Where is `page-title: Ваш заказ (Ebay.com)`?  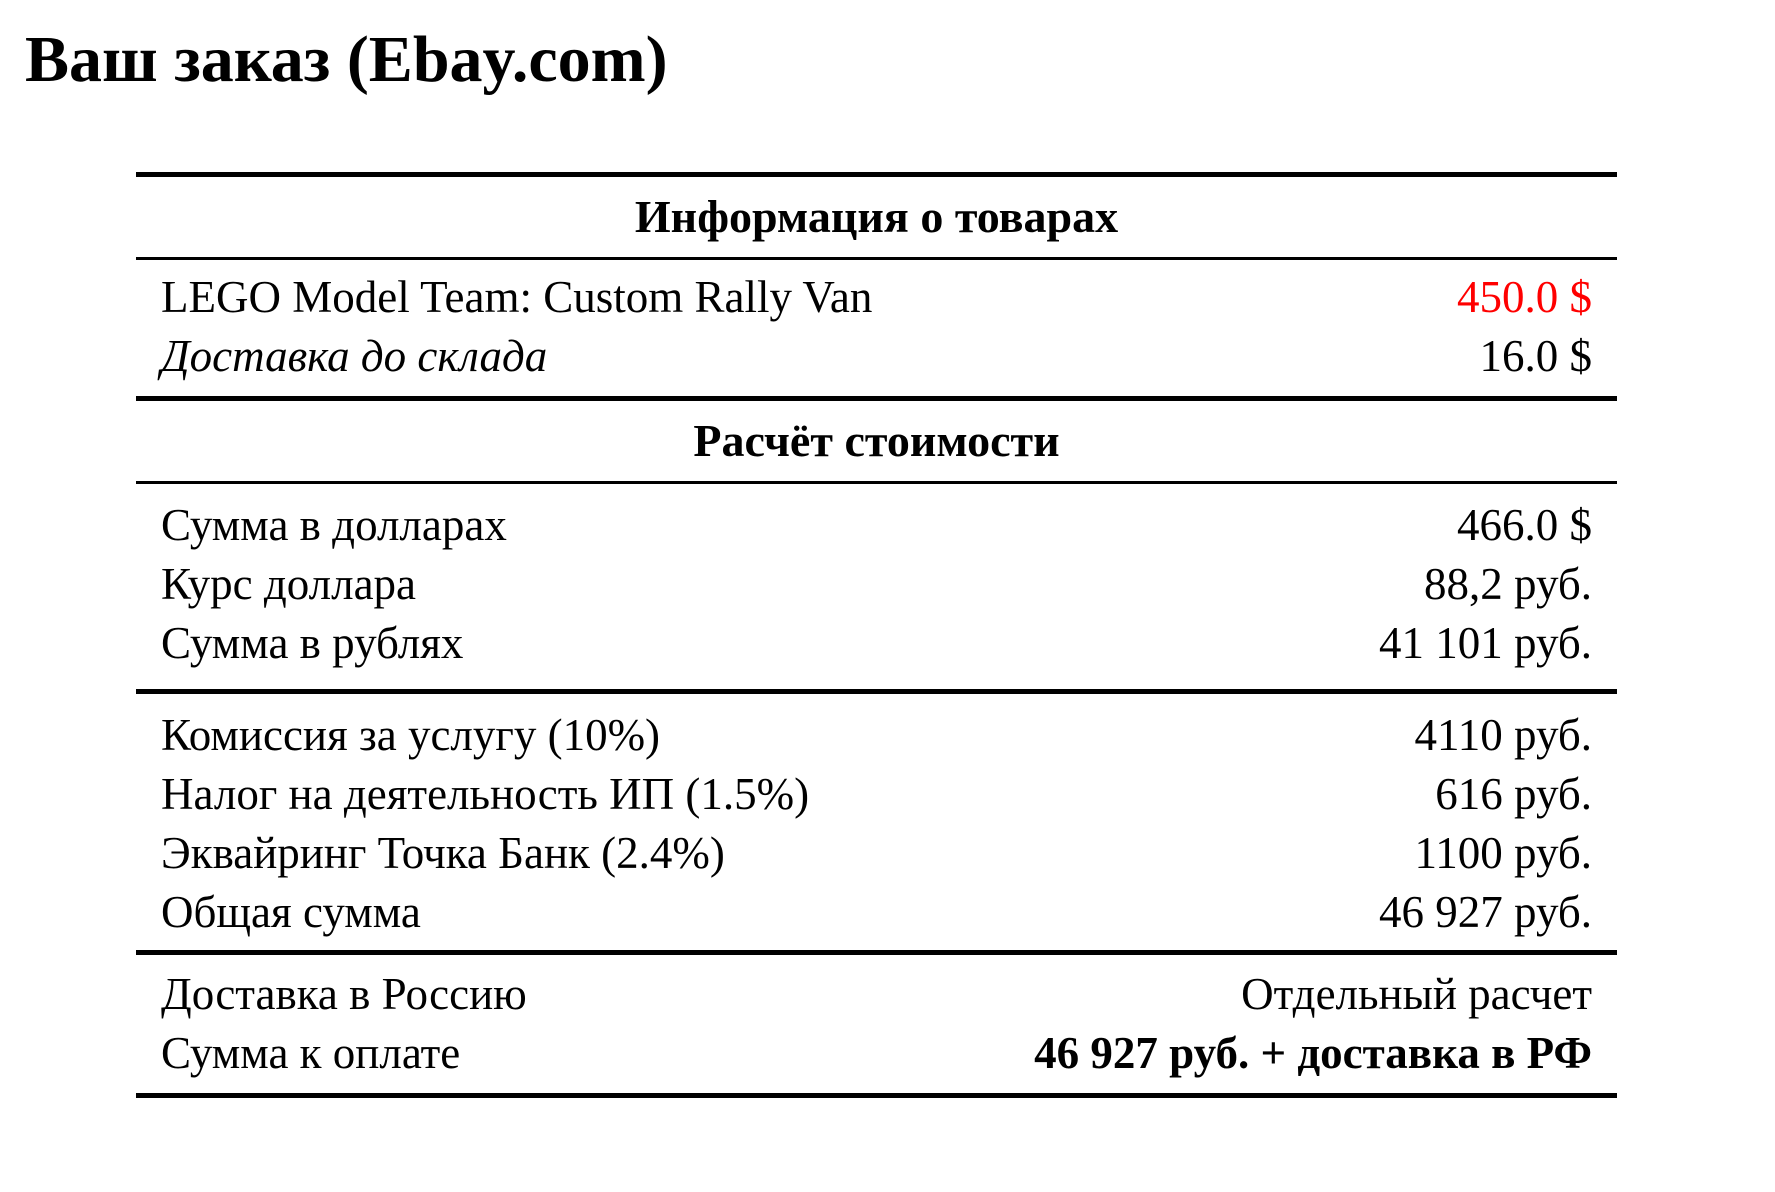 page-title: Ваш заказ (Ebay.com) is located at coordinates (346, 59).